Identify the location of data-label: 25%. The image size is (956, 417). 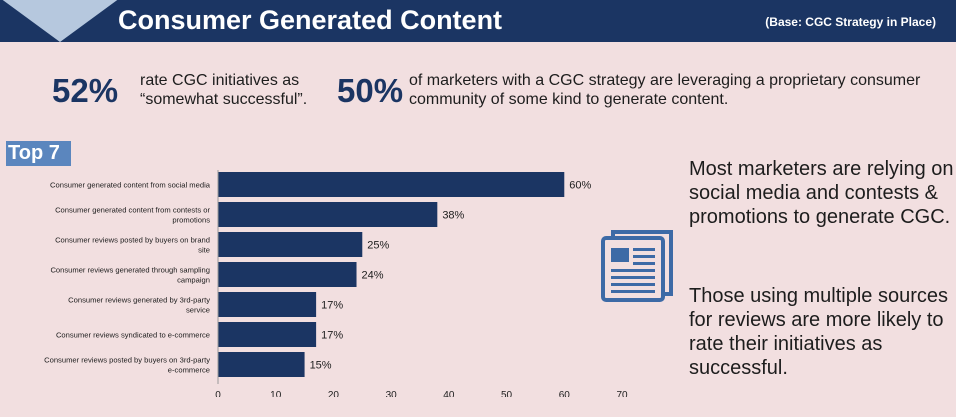
(378, 246).